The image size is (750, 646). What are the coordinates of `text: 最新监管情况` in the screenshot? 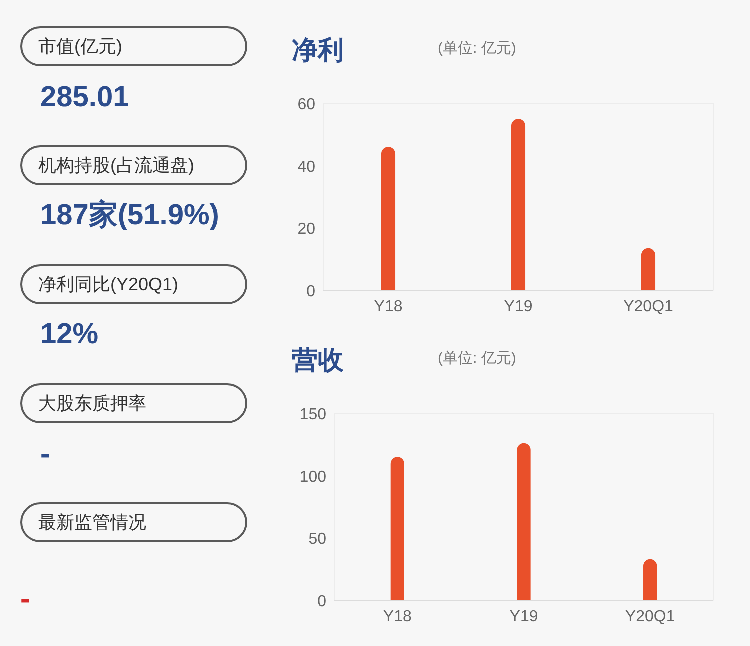 It's located at (92, 522).